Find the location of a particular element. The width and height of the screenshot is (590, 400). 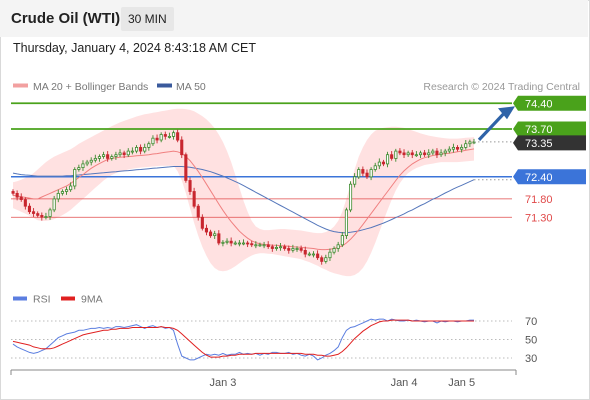

ma50-line is located at coordinates (243, 200).